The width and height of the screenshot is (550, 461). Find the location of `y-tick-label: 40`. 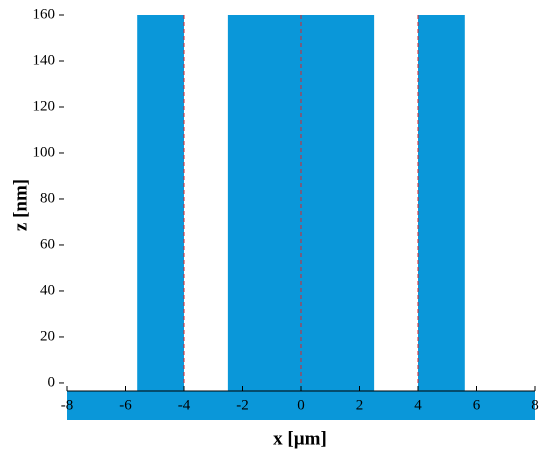

y-tick-label: 40 is located at coordinates (47, 290).